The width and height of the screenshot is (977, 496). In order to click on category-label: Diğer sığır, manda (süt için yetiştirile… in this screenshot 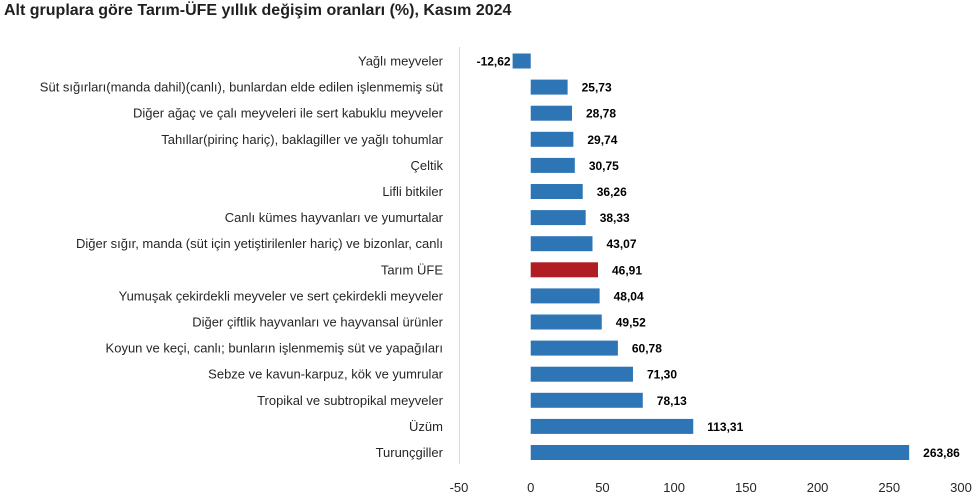, I will do `click(259, 243)`.